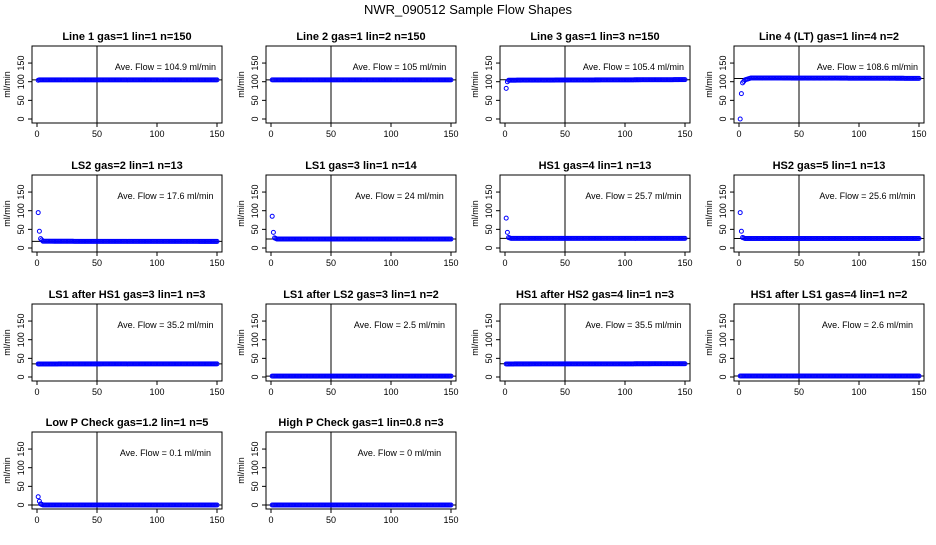 The height and width of the screenshot is (545, 936). What do you see at coordinates (165, 67) in the screenshot?
I see `average-flow-annotation: Ave. Flow = 104.9 ml/min` at bounding box center [165, 67].